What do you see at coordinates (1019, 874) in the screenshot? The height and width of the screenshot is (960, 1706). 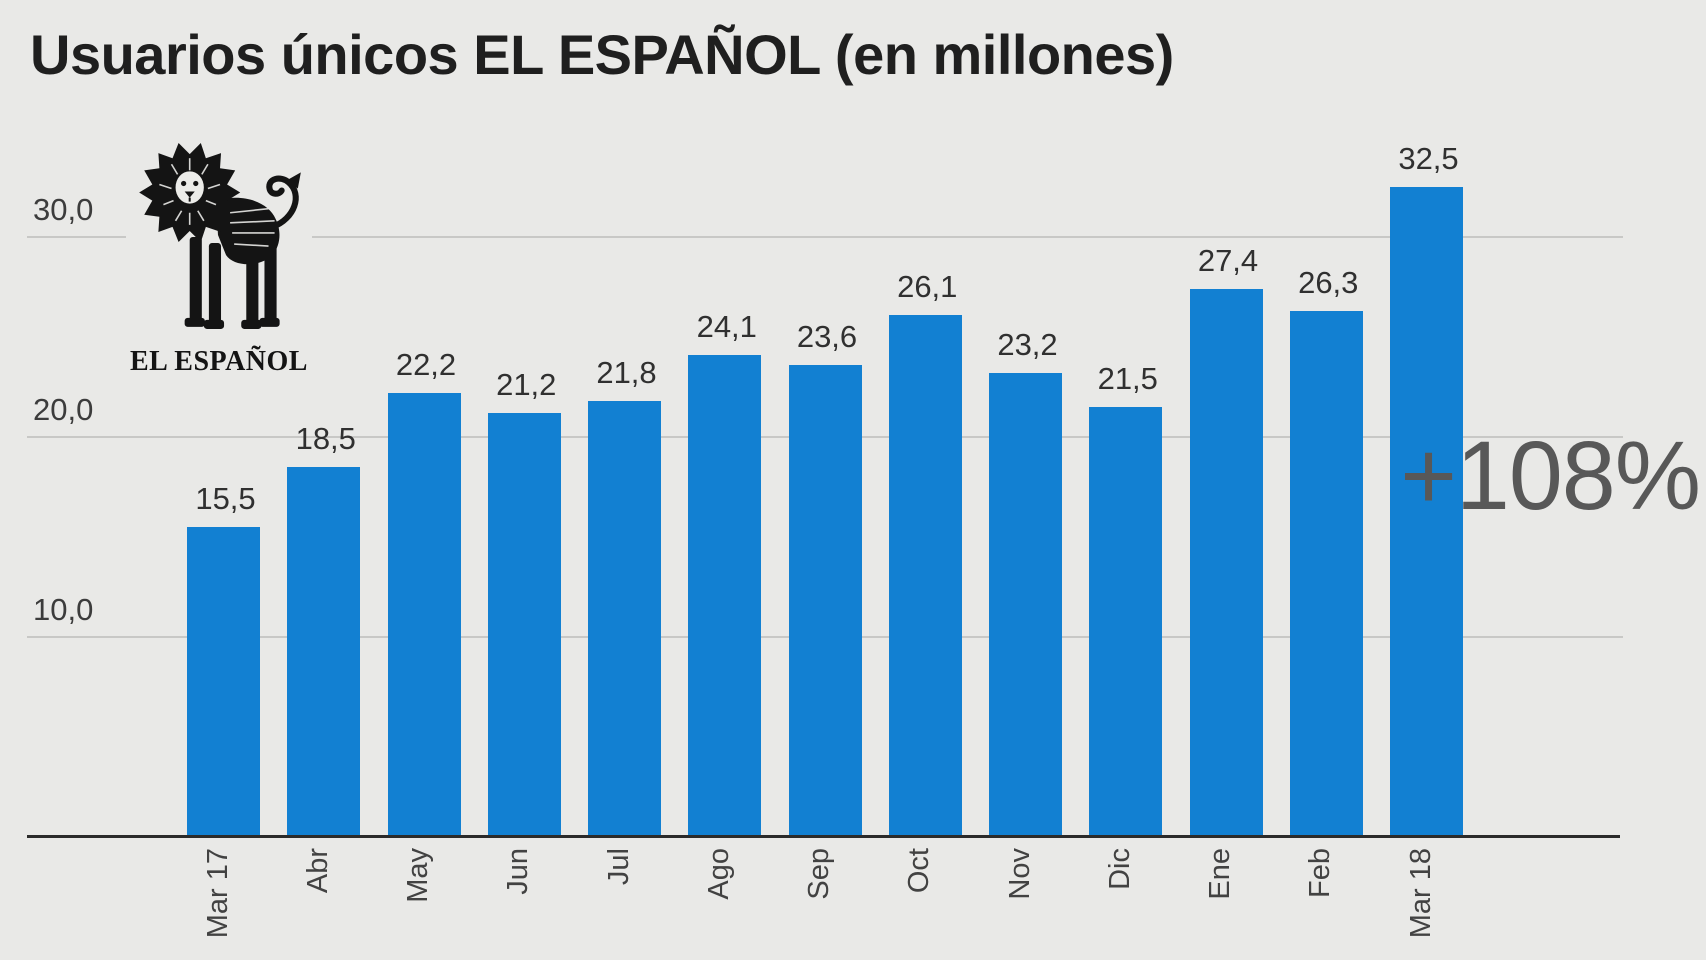 I see `x-axis-label: Nov` at bounding box center [1019, 874].